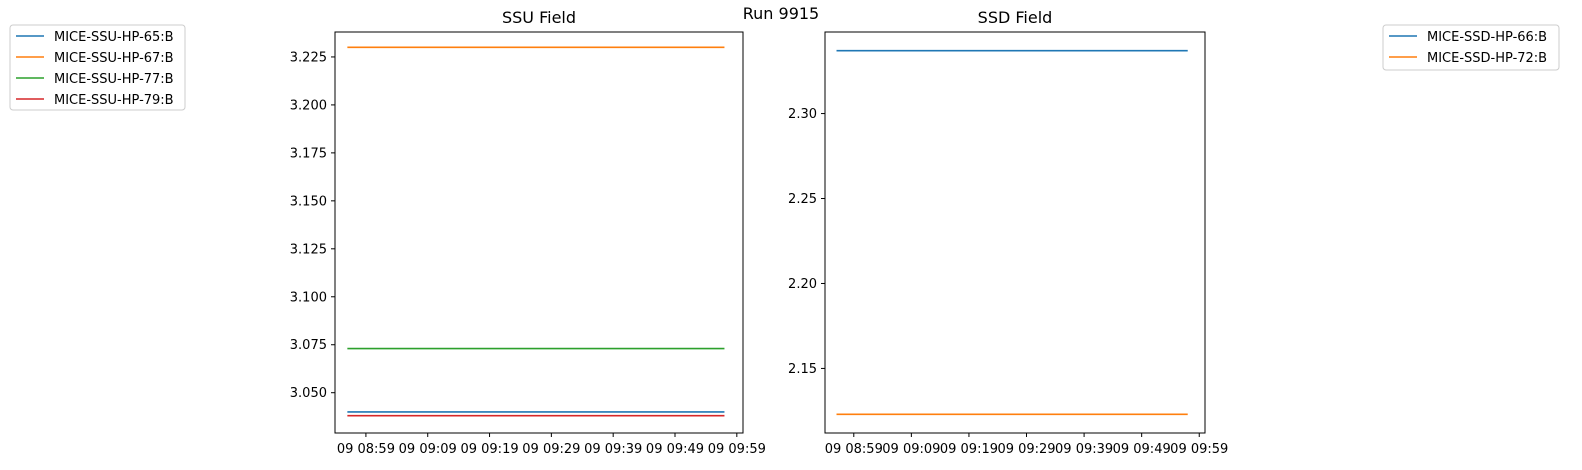  What do you see at coordinates (802, 114) in the screenshot?
I see `y-tick-label: 2.30` at bounding box center [802, 114].